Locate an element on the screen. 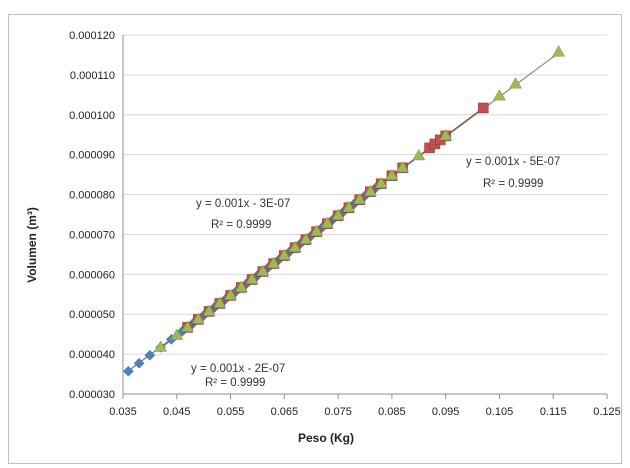 The image size is (630, 468). trendline-equation-3: y = 0.001x - 5E-07 is located at coordinates (513, 162).